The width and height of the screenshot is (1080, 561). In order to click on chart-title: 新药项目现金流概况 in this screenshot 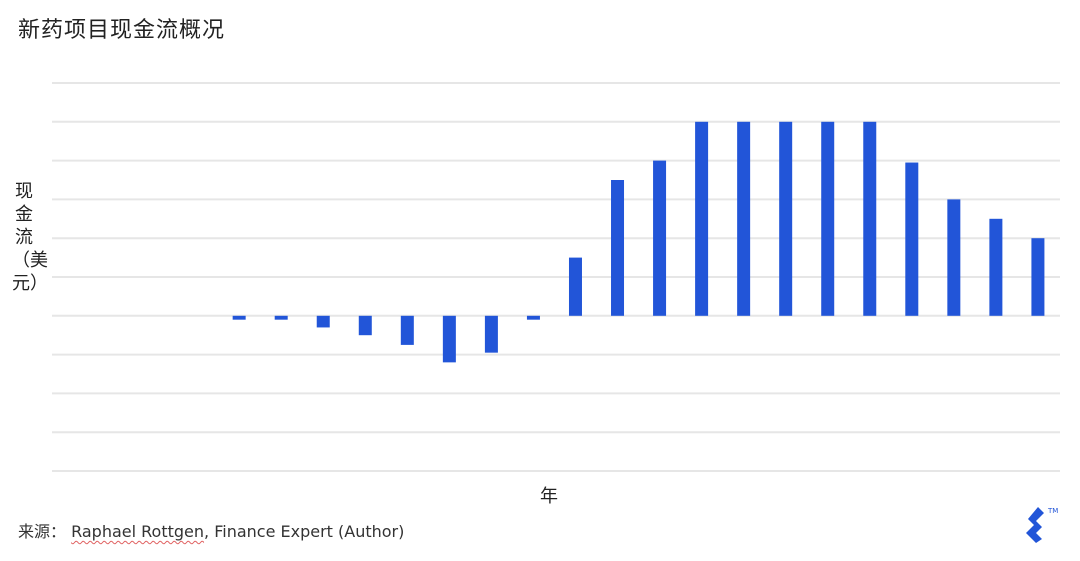, I will do `click(122, 30)`.